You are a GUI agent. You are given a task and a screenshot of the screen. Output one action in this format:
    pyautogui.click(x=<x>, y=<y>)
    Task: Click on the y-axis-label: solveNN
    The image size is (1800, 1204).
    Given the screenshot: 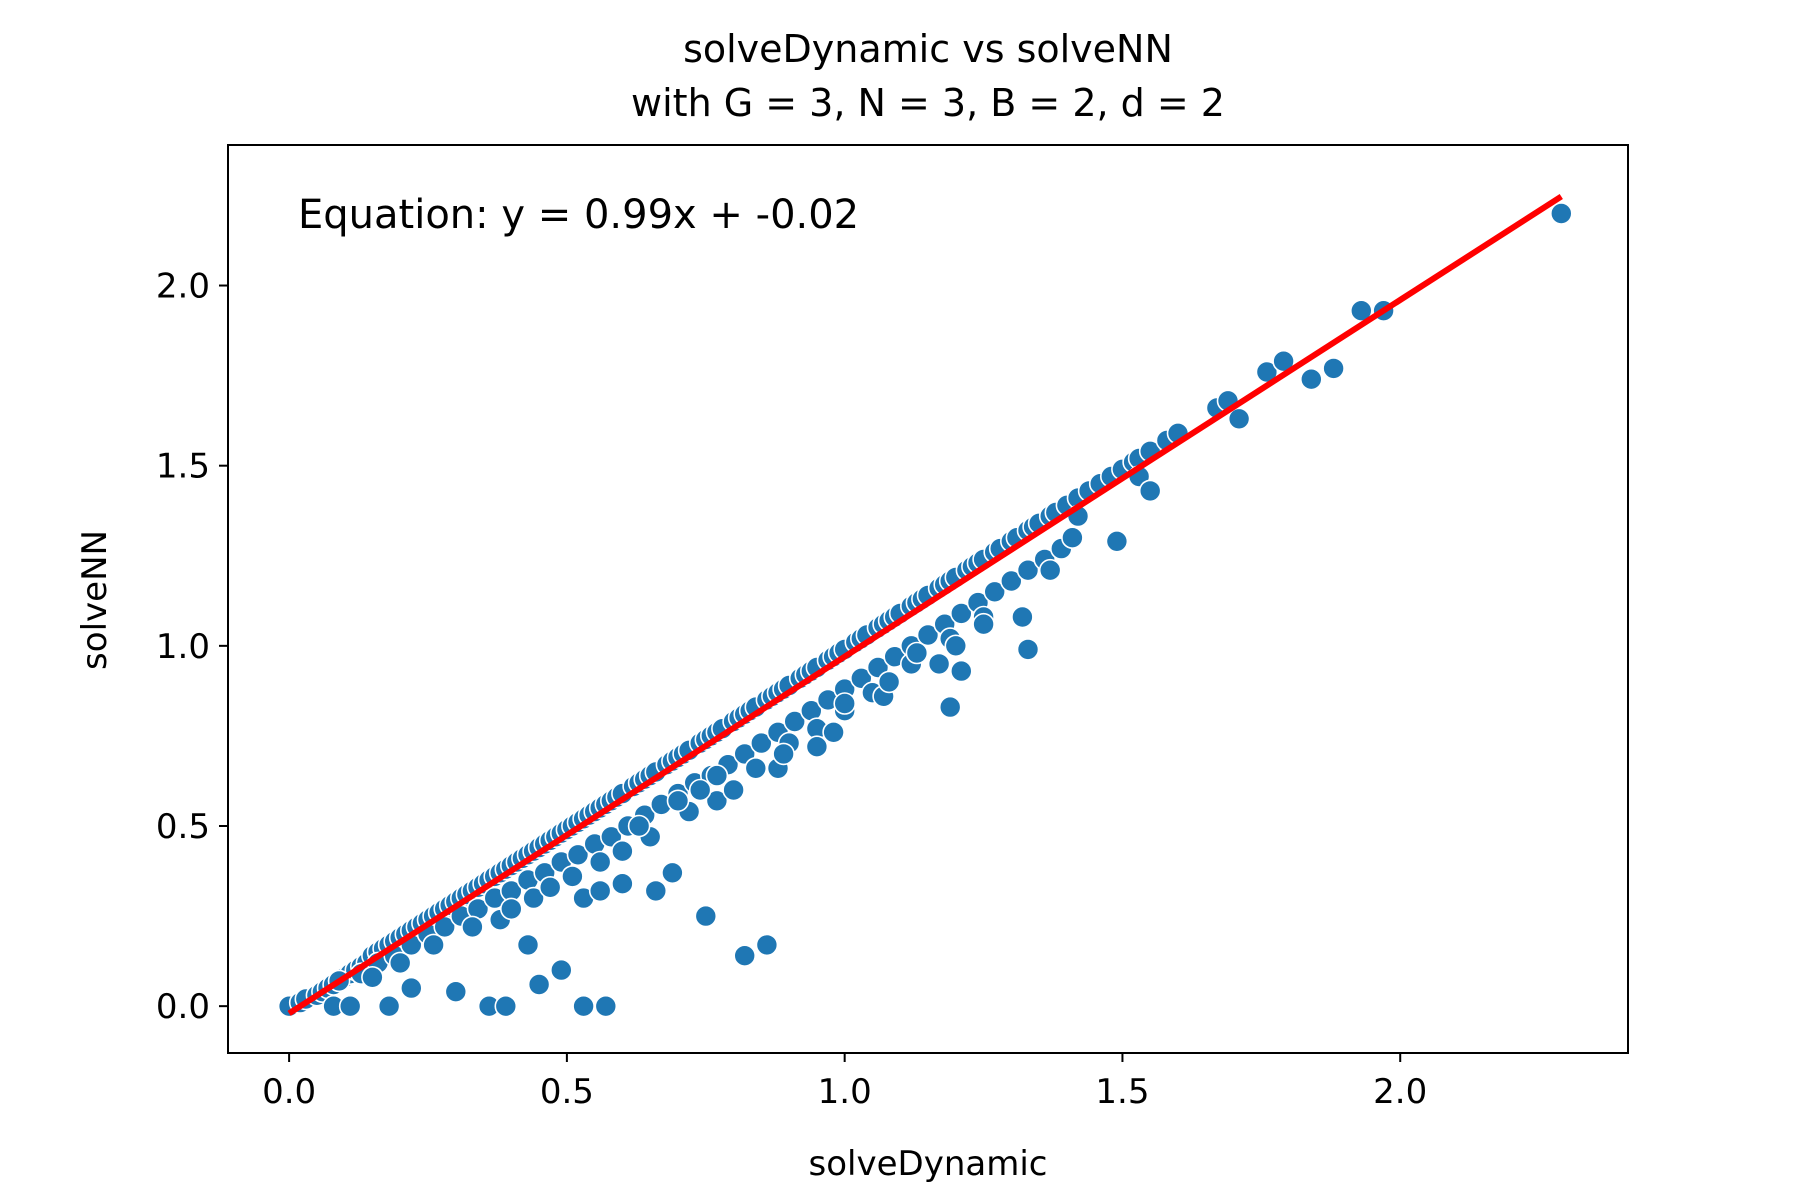 What is the action you would take?
    pyautogui.click(x=95, y=600)
    